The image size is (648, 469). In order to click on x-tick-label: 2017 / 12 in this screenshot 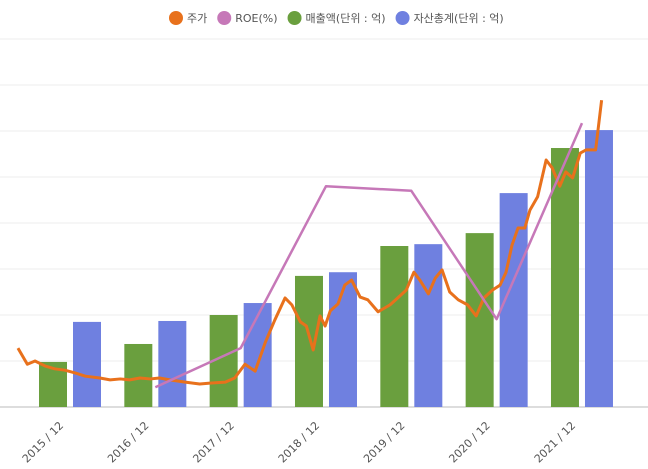, I will do `click(213, 442)`.